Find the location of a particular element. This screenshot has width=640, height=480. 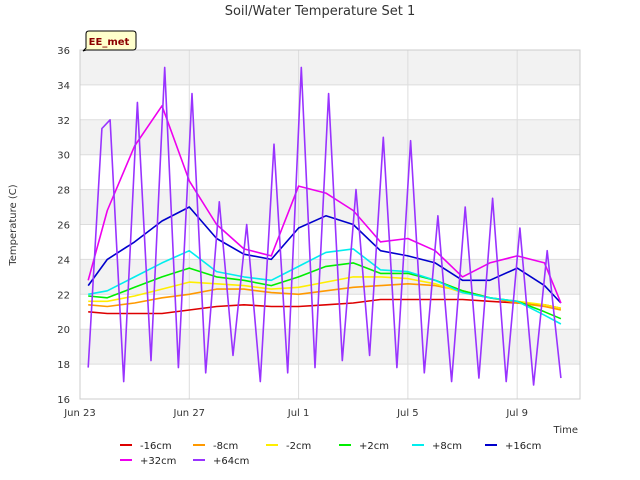

x-tick-label: Jul 5 is located at coordinates (407, 413).